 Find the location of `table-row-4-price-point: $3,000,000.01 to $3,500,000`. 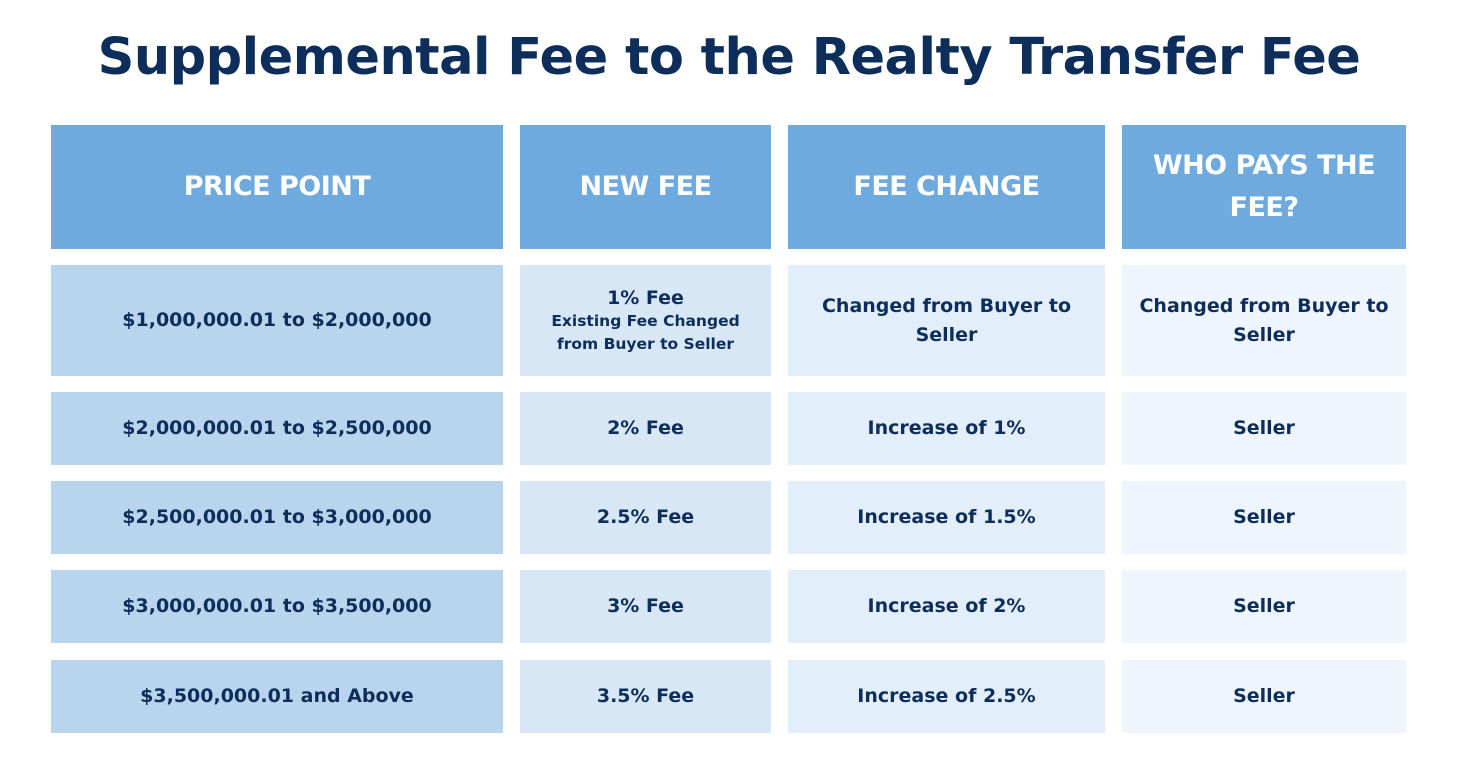

table-row-4-price-point: $3,000,000.01 to $3,500,000 is located at coordinates (277, 606).